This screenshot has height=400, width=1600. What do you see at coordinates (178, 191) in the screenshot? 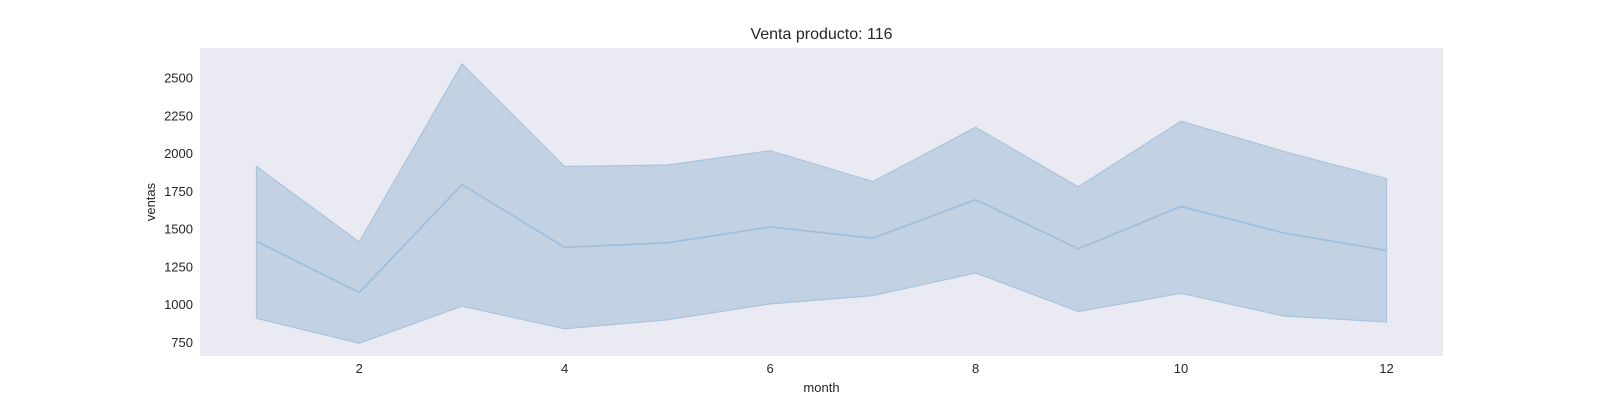
I see `y-tick-label: 1750` at bounding box center [178, 191].